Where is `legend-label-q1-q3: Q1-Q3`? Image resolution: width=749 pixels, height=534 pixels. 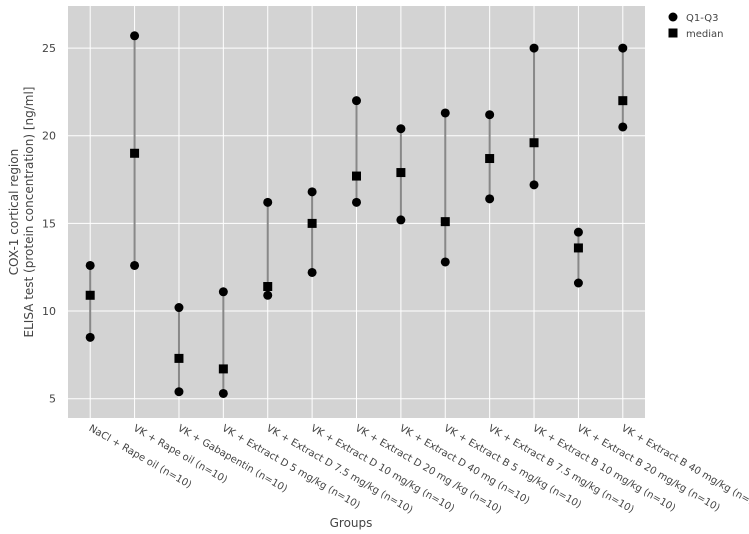 legend-label-q1-q3: Q1-Q3 is located at coordinates (702, 18).